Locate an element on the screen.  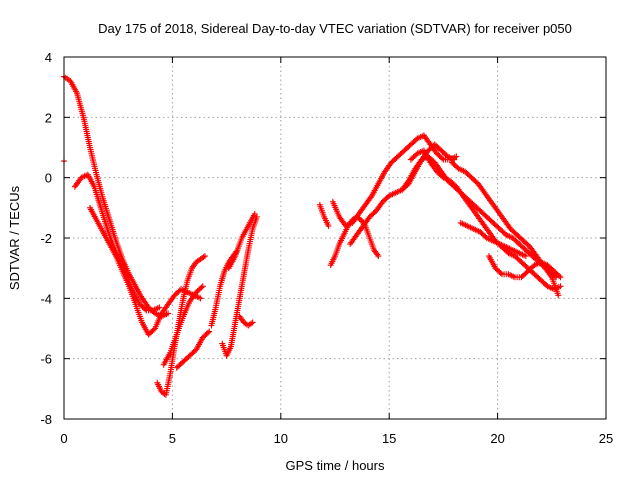
y-tick-label: 4 is located at coordinates (48, 57).